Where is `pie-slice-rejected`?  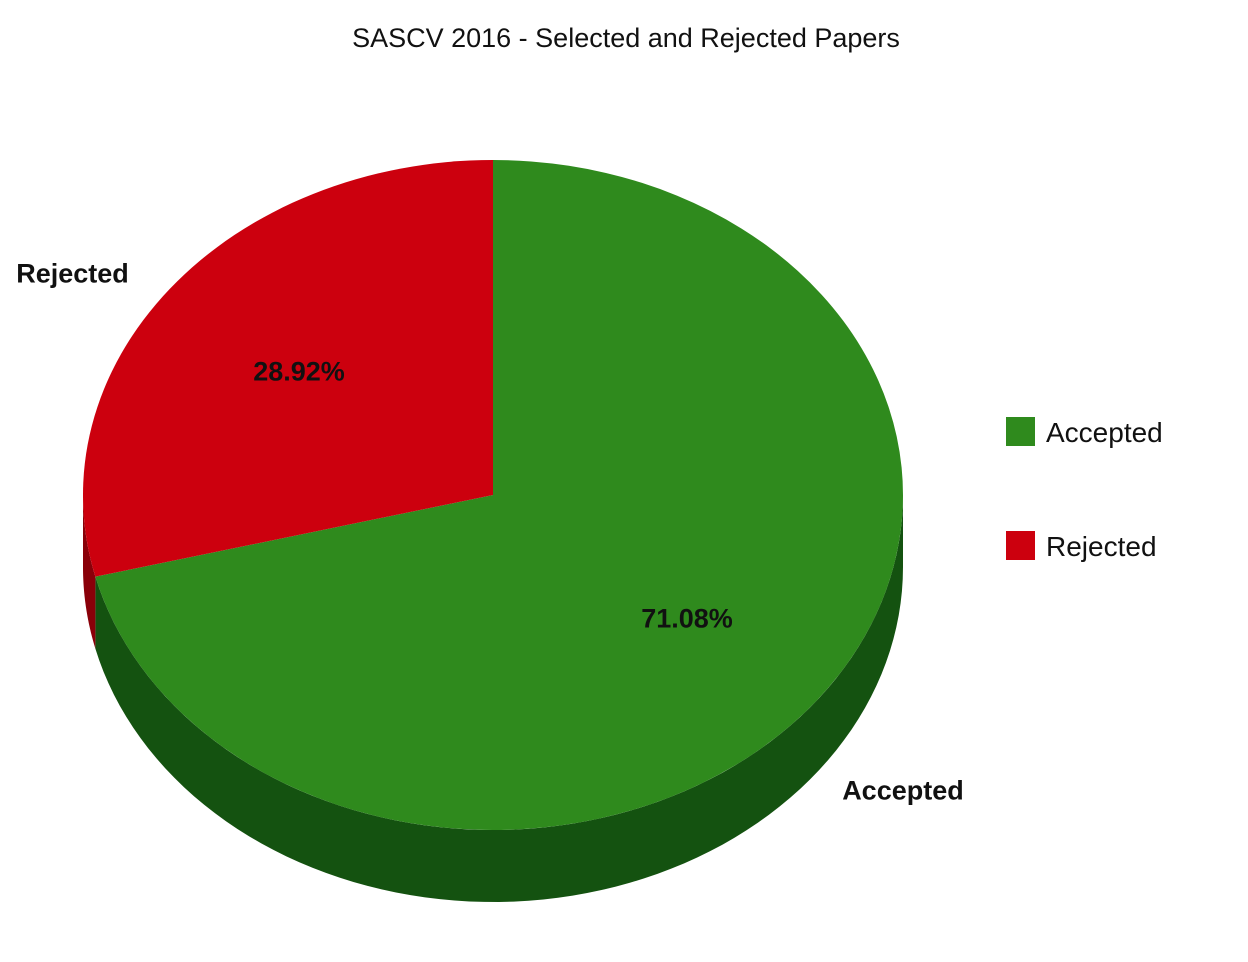 pie-slice-rejected is located at coordinates (287, 368).